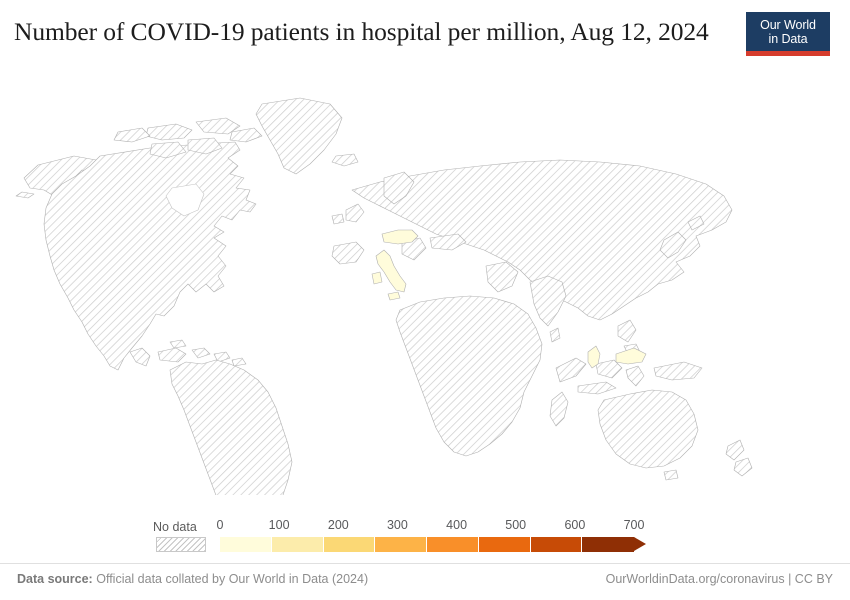 This screenshot has width=850, height=600. I want to click on legend-tick-300: 300, so click(397, 525).